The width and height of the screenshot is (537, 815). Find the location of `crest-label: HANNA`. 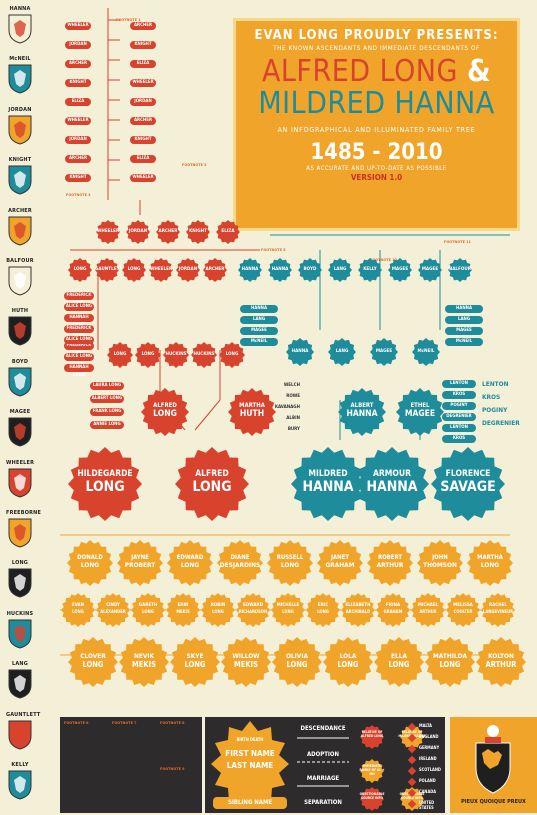

crest-label: HANNA is located at coordinates (20, 9).